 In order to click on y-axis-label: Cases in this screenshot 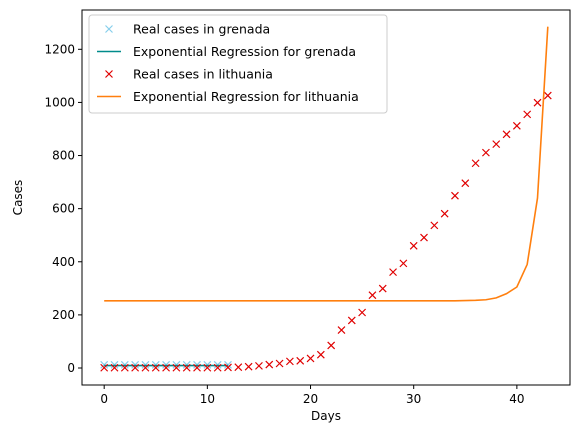, I will do `click(18, 198)`.